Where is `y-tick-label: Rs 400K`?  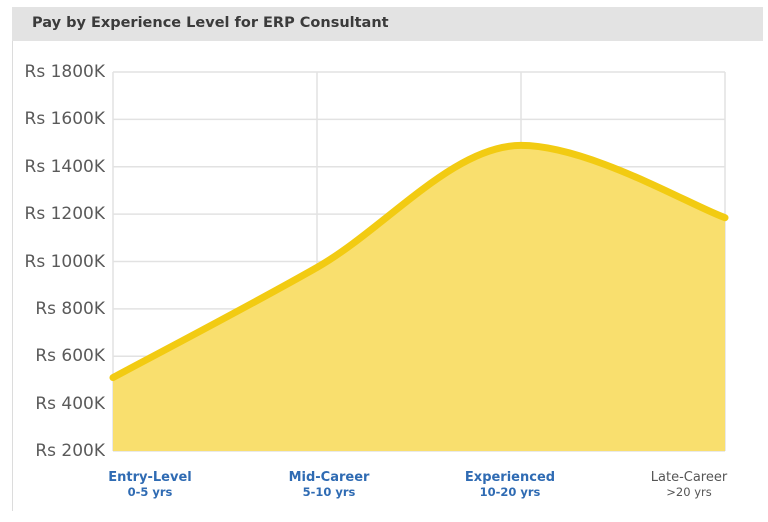 y-tick-label: Rs 400K is located at coordinates (70, 404).